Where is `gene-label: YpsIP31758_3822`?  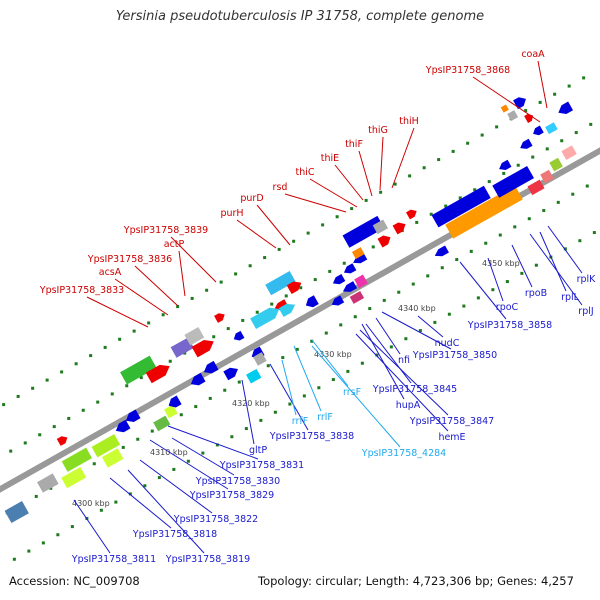 gene-label: YpsIP31758_3822 is located at coordinates (215, 519).